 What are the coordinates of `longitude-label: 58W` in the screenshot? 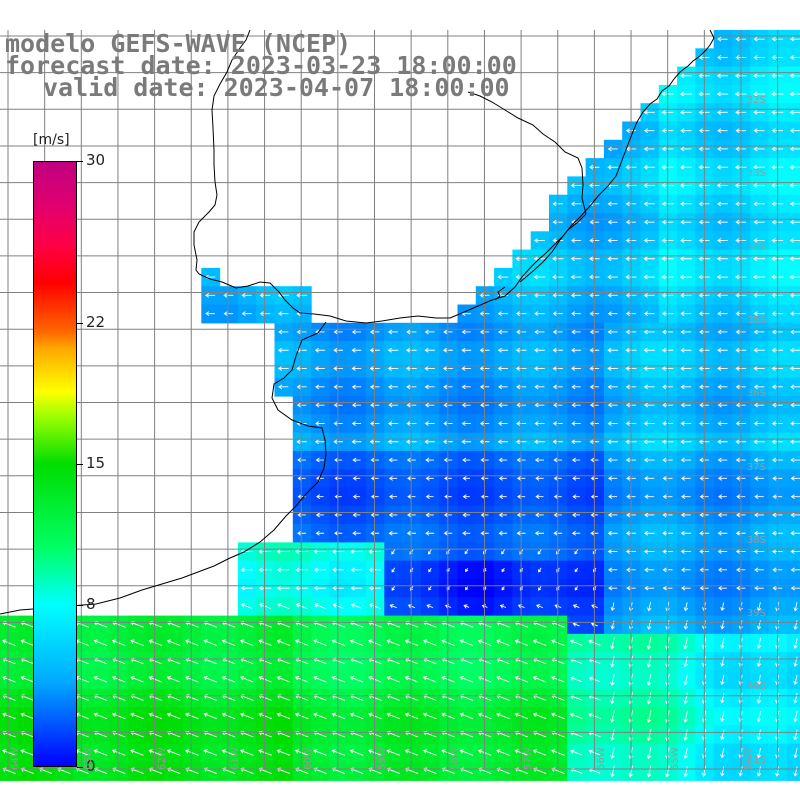 It's located at (455, 758).